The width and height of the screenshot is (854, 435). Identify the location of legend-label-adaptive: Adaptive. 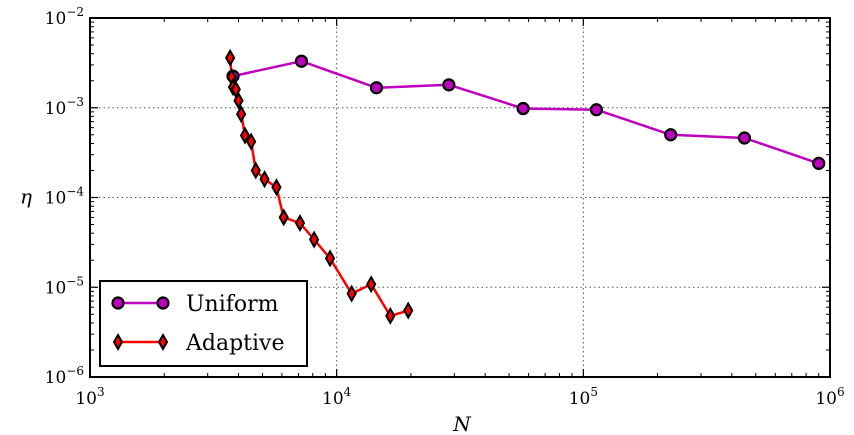
(235, 343).